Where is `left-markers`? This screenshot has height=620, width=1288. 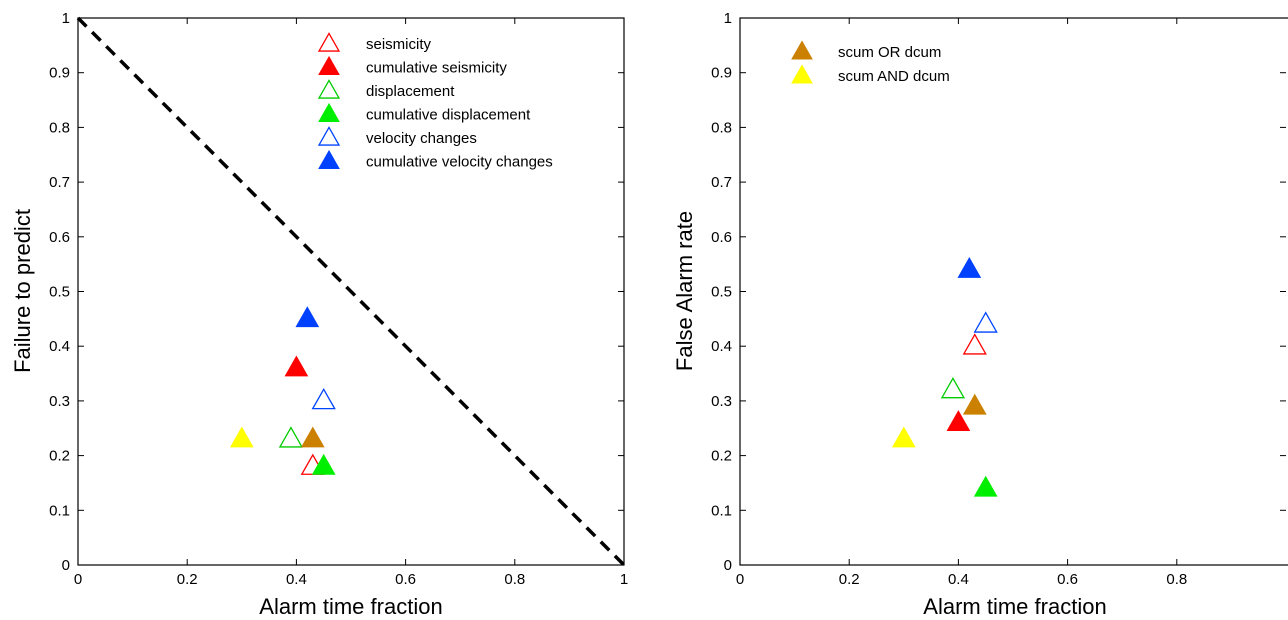 left-markers is located at coordinates (282, 390).